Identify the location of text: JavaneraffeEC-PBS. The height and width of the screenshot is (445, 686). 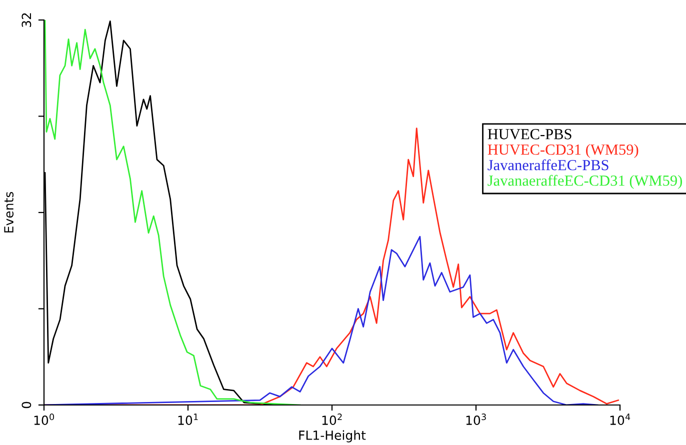
(548, 164).